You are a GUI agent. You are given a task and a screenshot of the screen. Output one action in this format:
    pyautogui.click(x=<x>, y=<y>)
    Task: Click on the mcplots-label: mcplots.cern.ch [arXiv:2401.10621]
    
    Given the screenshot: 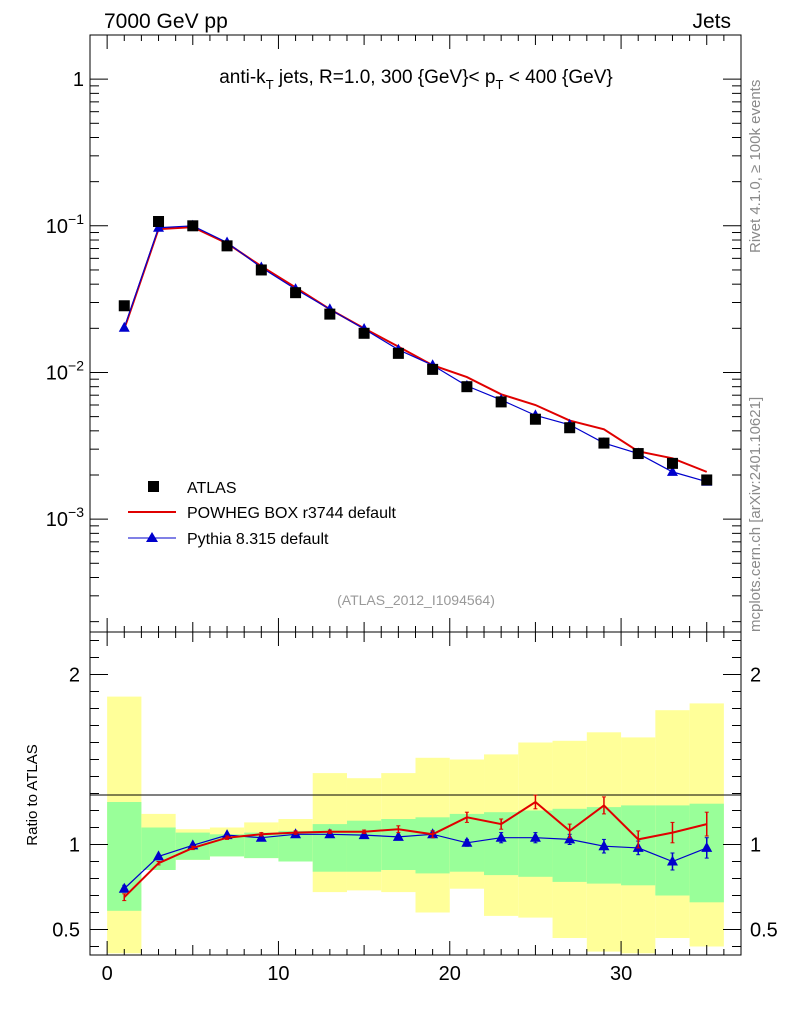 What is the action you would take?
    pyautogui.click(x=755, y=514)
    